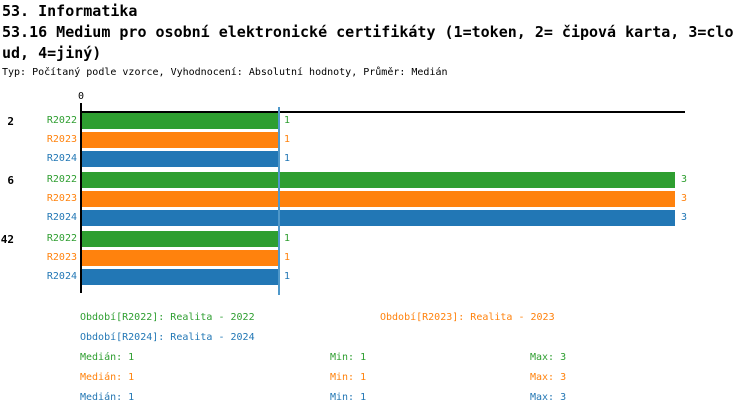  Describe the element at coordinates (348, 397) in the screenshot. I see `stat-min-r2024: Min: 1` at that location.